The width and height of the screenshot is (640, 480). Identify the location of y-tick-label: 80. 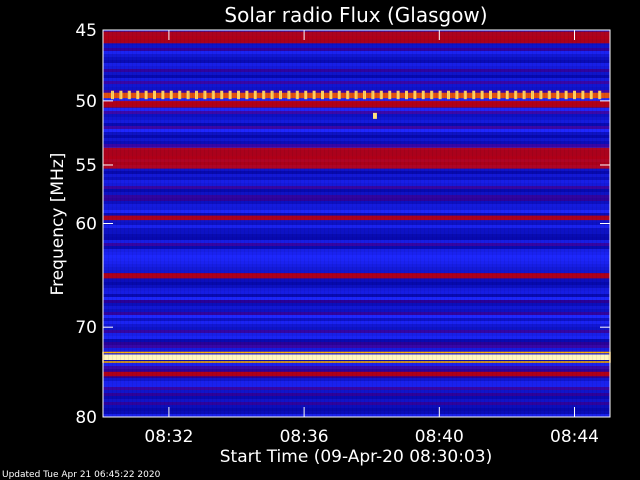
(86, 418).